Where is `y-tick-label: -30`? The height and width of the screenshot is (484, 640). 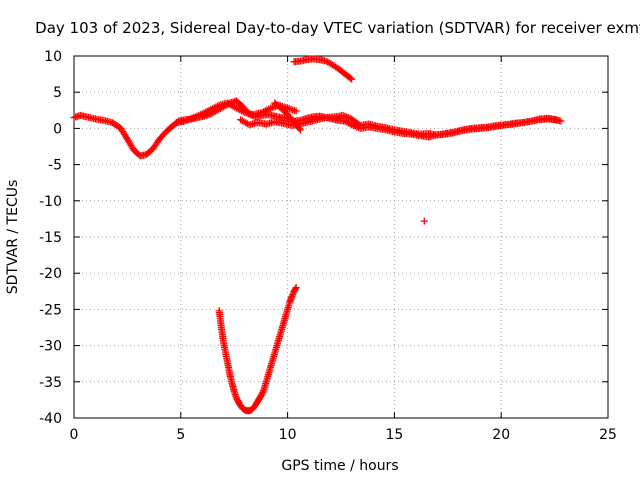 y-tick-label: -30 is located at coordinates (50, 347).